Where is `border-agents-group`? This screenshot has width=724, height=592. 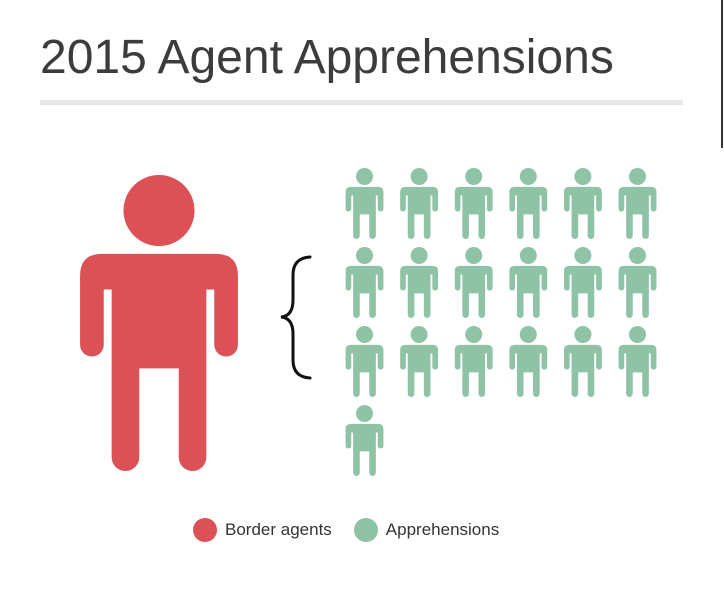
border-agents-group is located at coordinates (159, 323).